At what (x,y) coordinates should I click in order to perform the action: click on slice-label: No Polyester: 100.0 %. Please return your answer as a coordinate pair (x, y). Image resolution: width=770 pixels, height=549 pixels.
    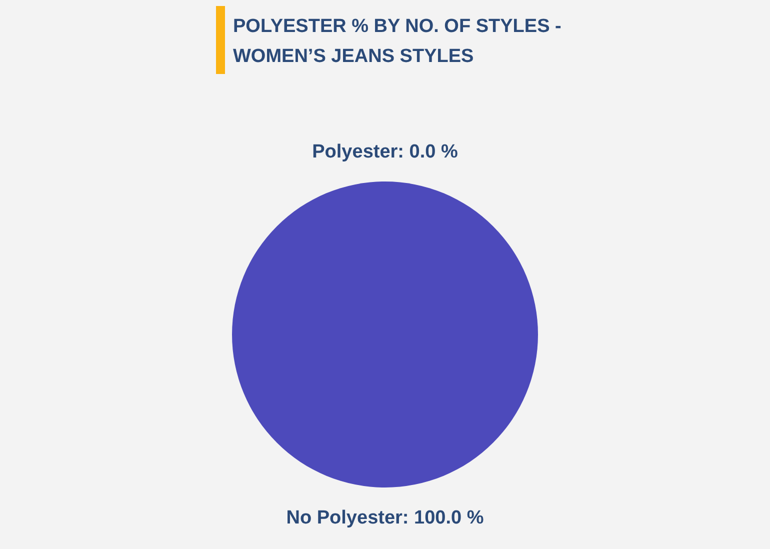
    Looking at the image, I should click on (385, 518).